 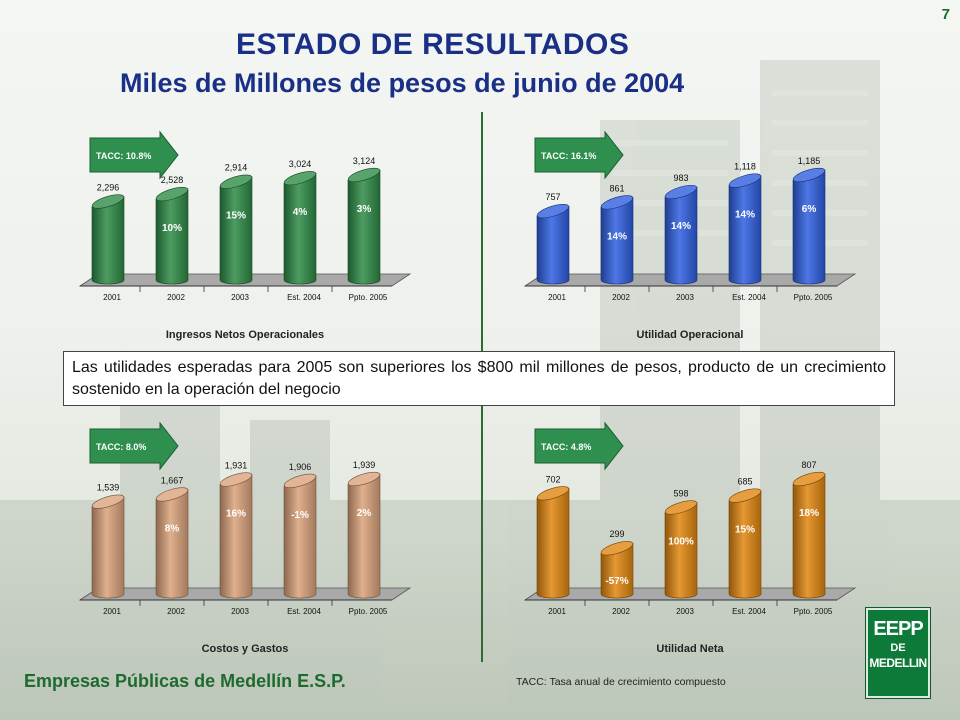 I want to click on chart-title: Utilidad Operacional, so click(x=690, y=335).